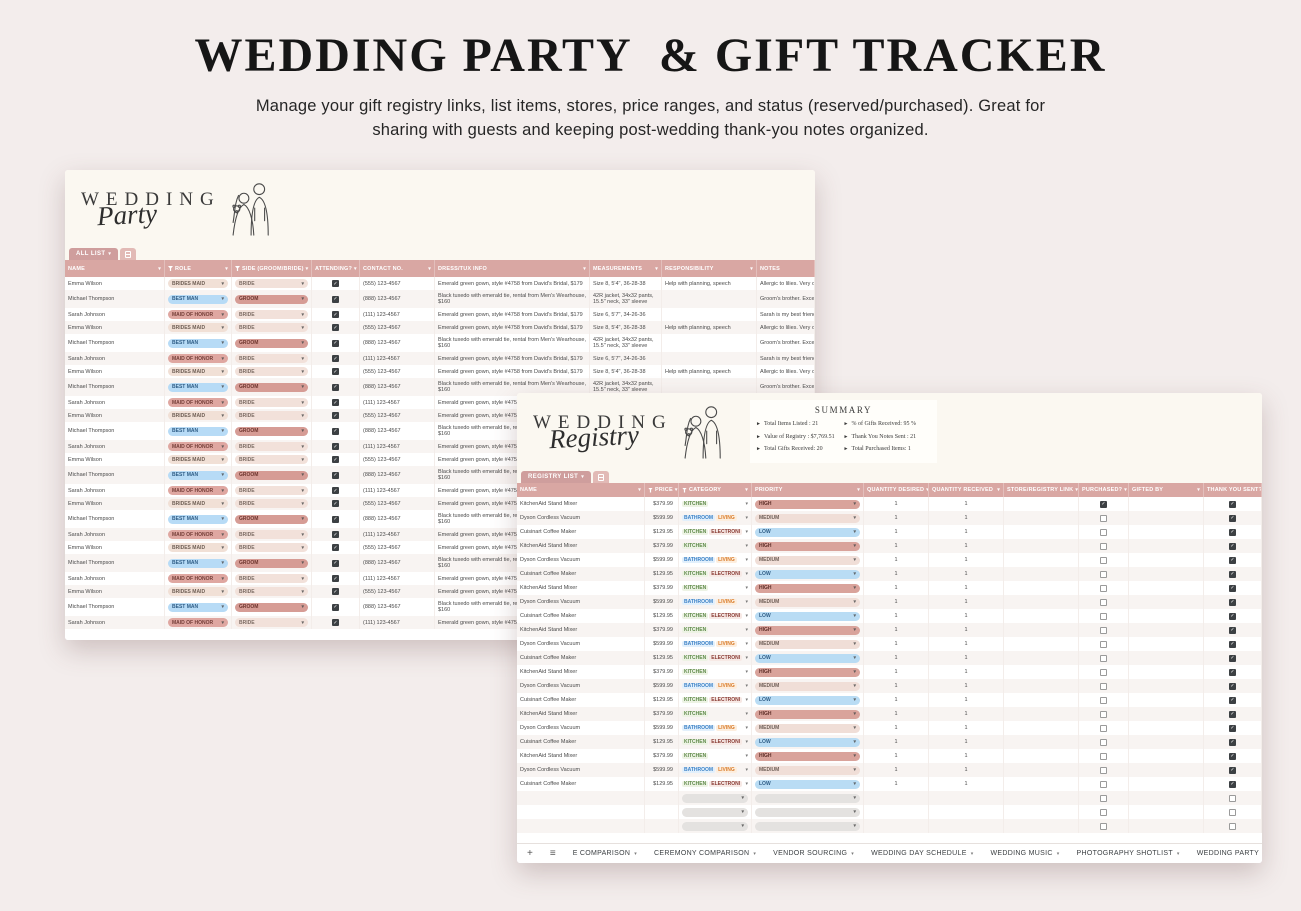 This screenshot has width=1301, height=911. I want to click on role-dropdown: BEST MAN ▾, so click(198, 607).